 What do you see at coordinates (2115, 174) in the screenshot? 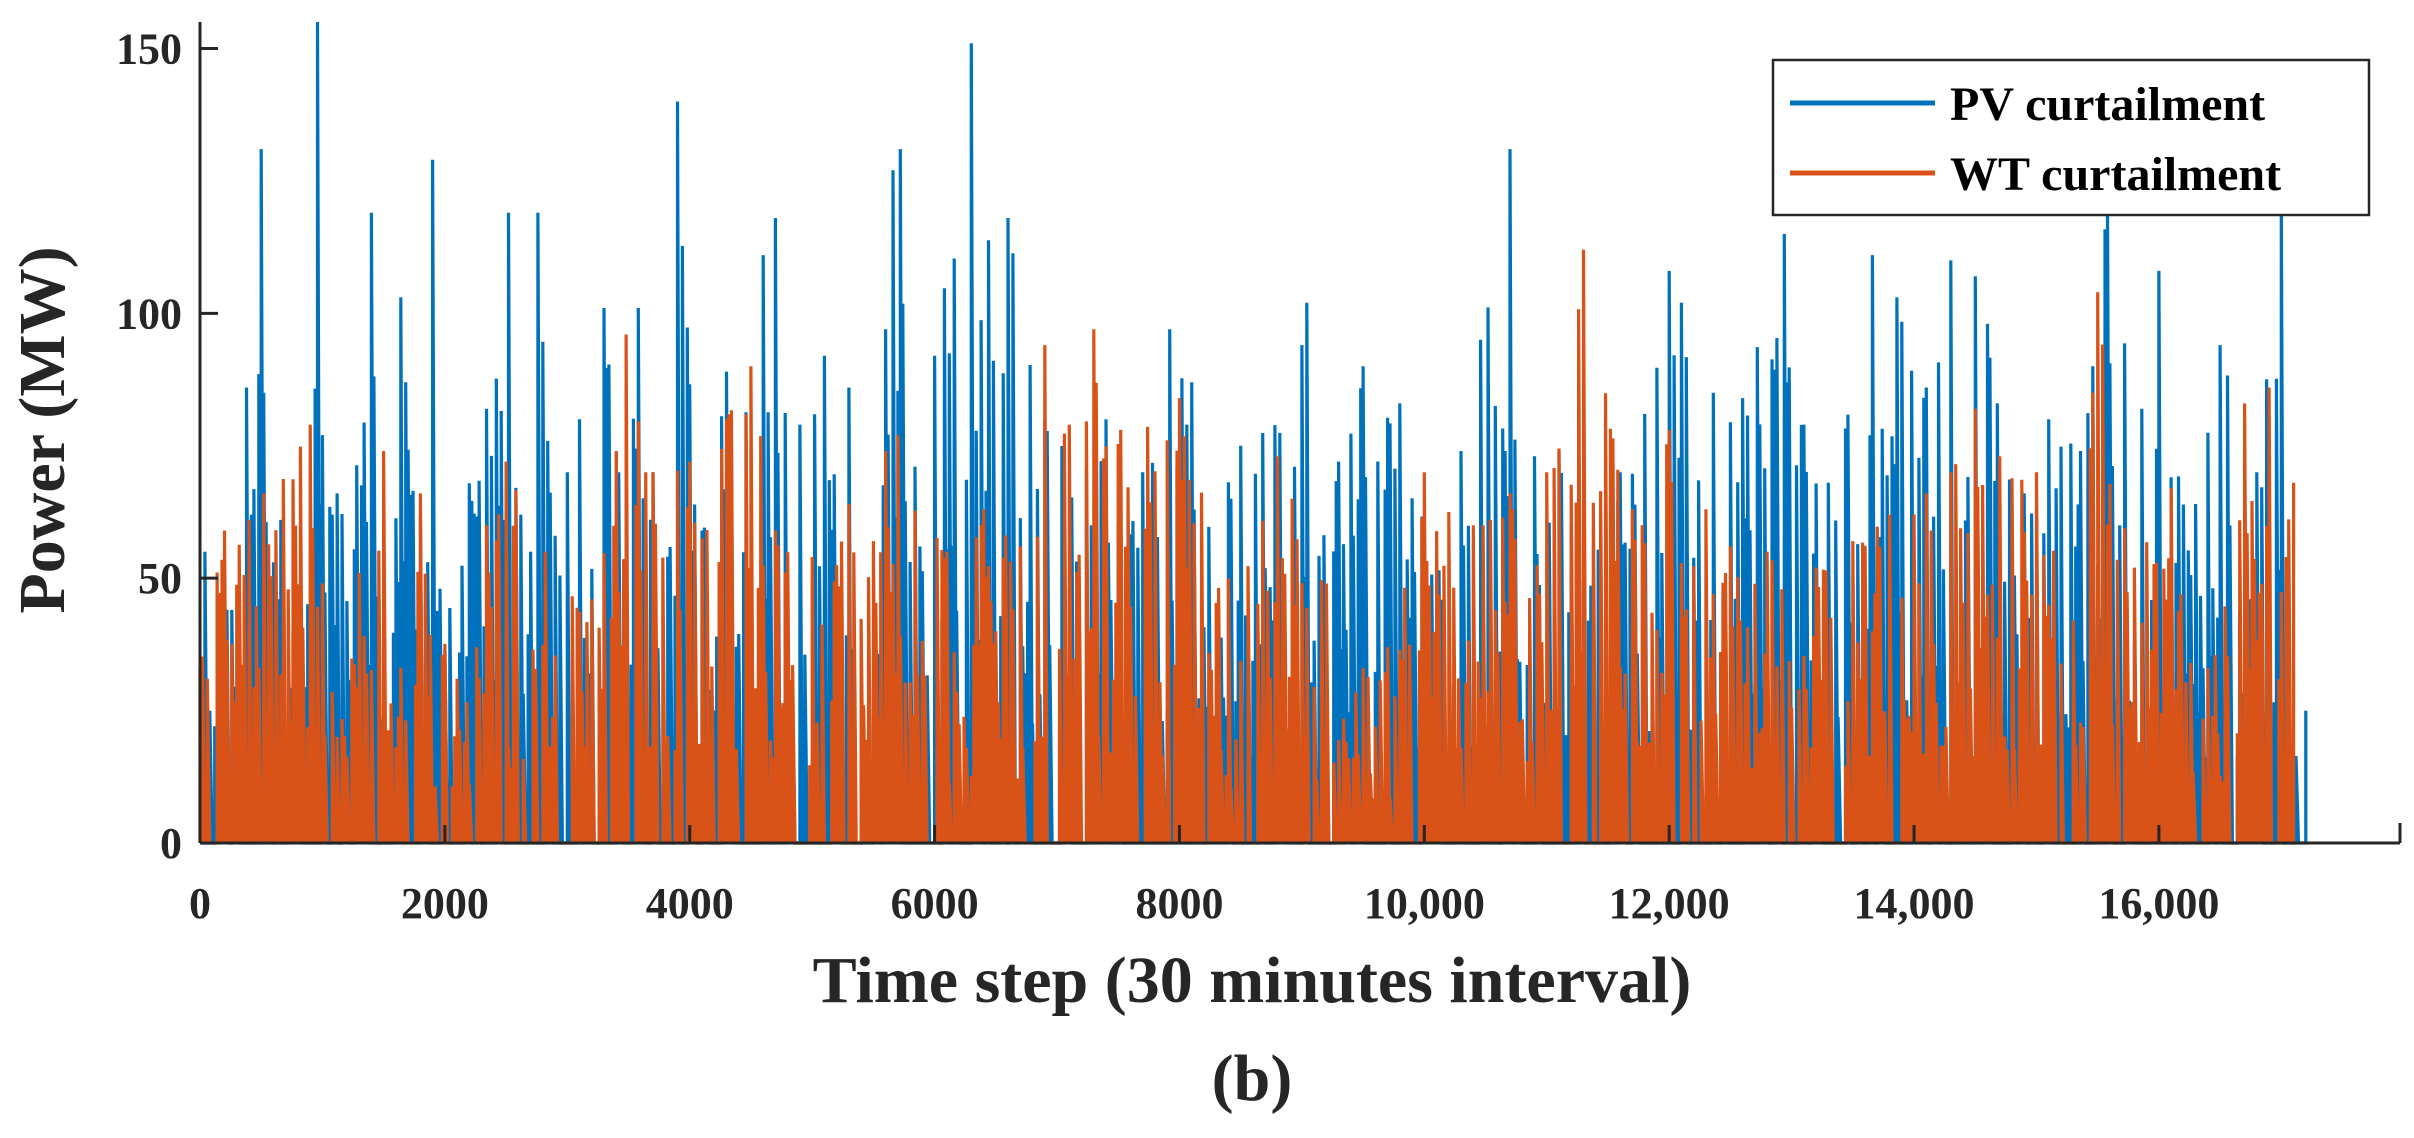
I see `legend-label-wt: WT curtailment` at bounding box center [2115, 174].